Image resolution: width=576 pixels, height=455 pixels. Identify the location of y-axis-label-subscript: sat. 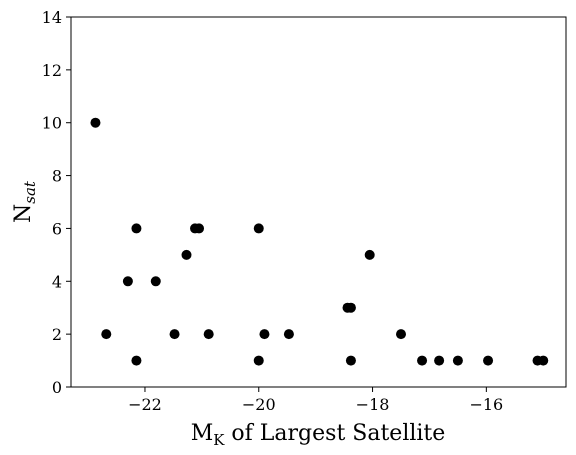
(30, 192).